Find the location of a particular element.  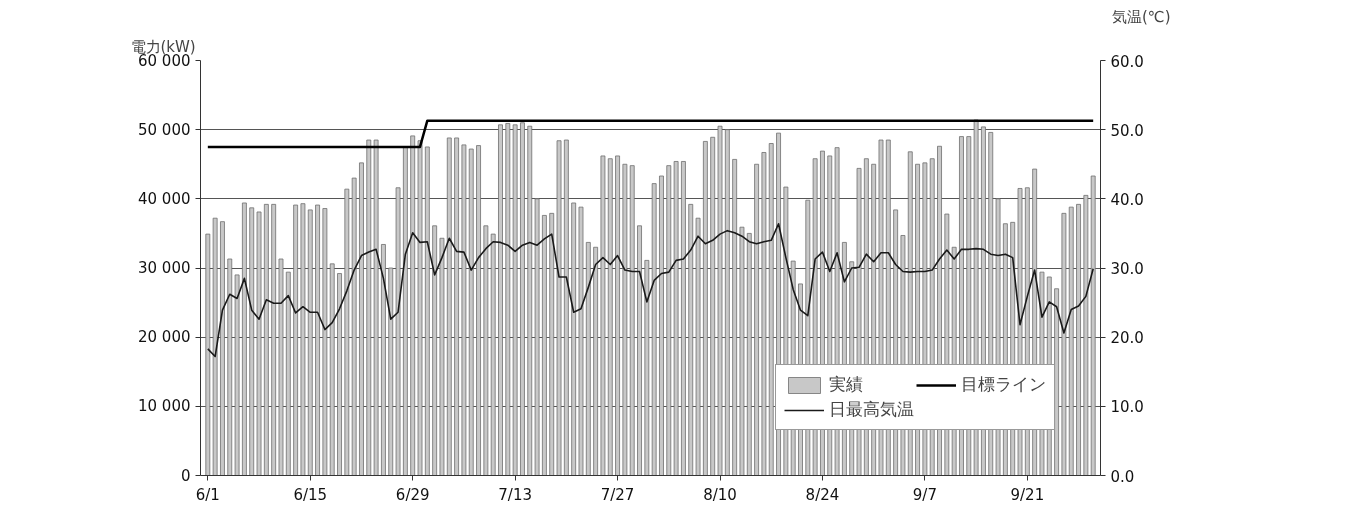

legend-label: 実績 is located at coordinates (846, 384).